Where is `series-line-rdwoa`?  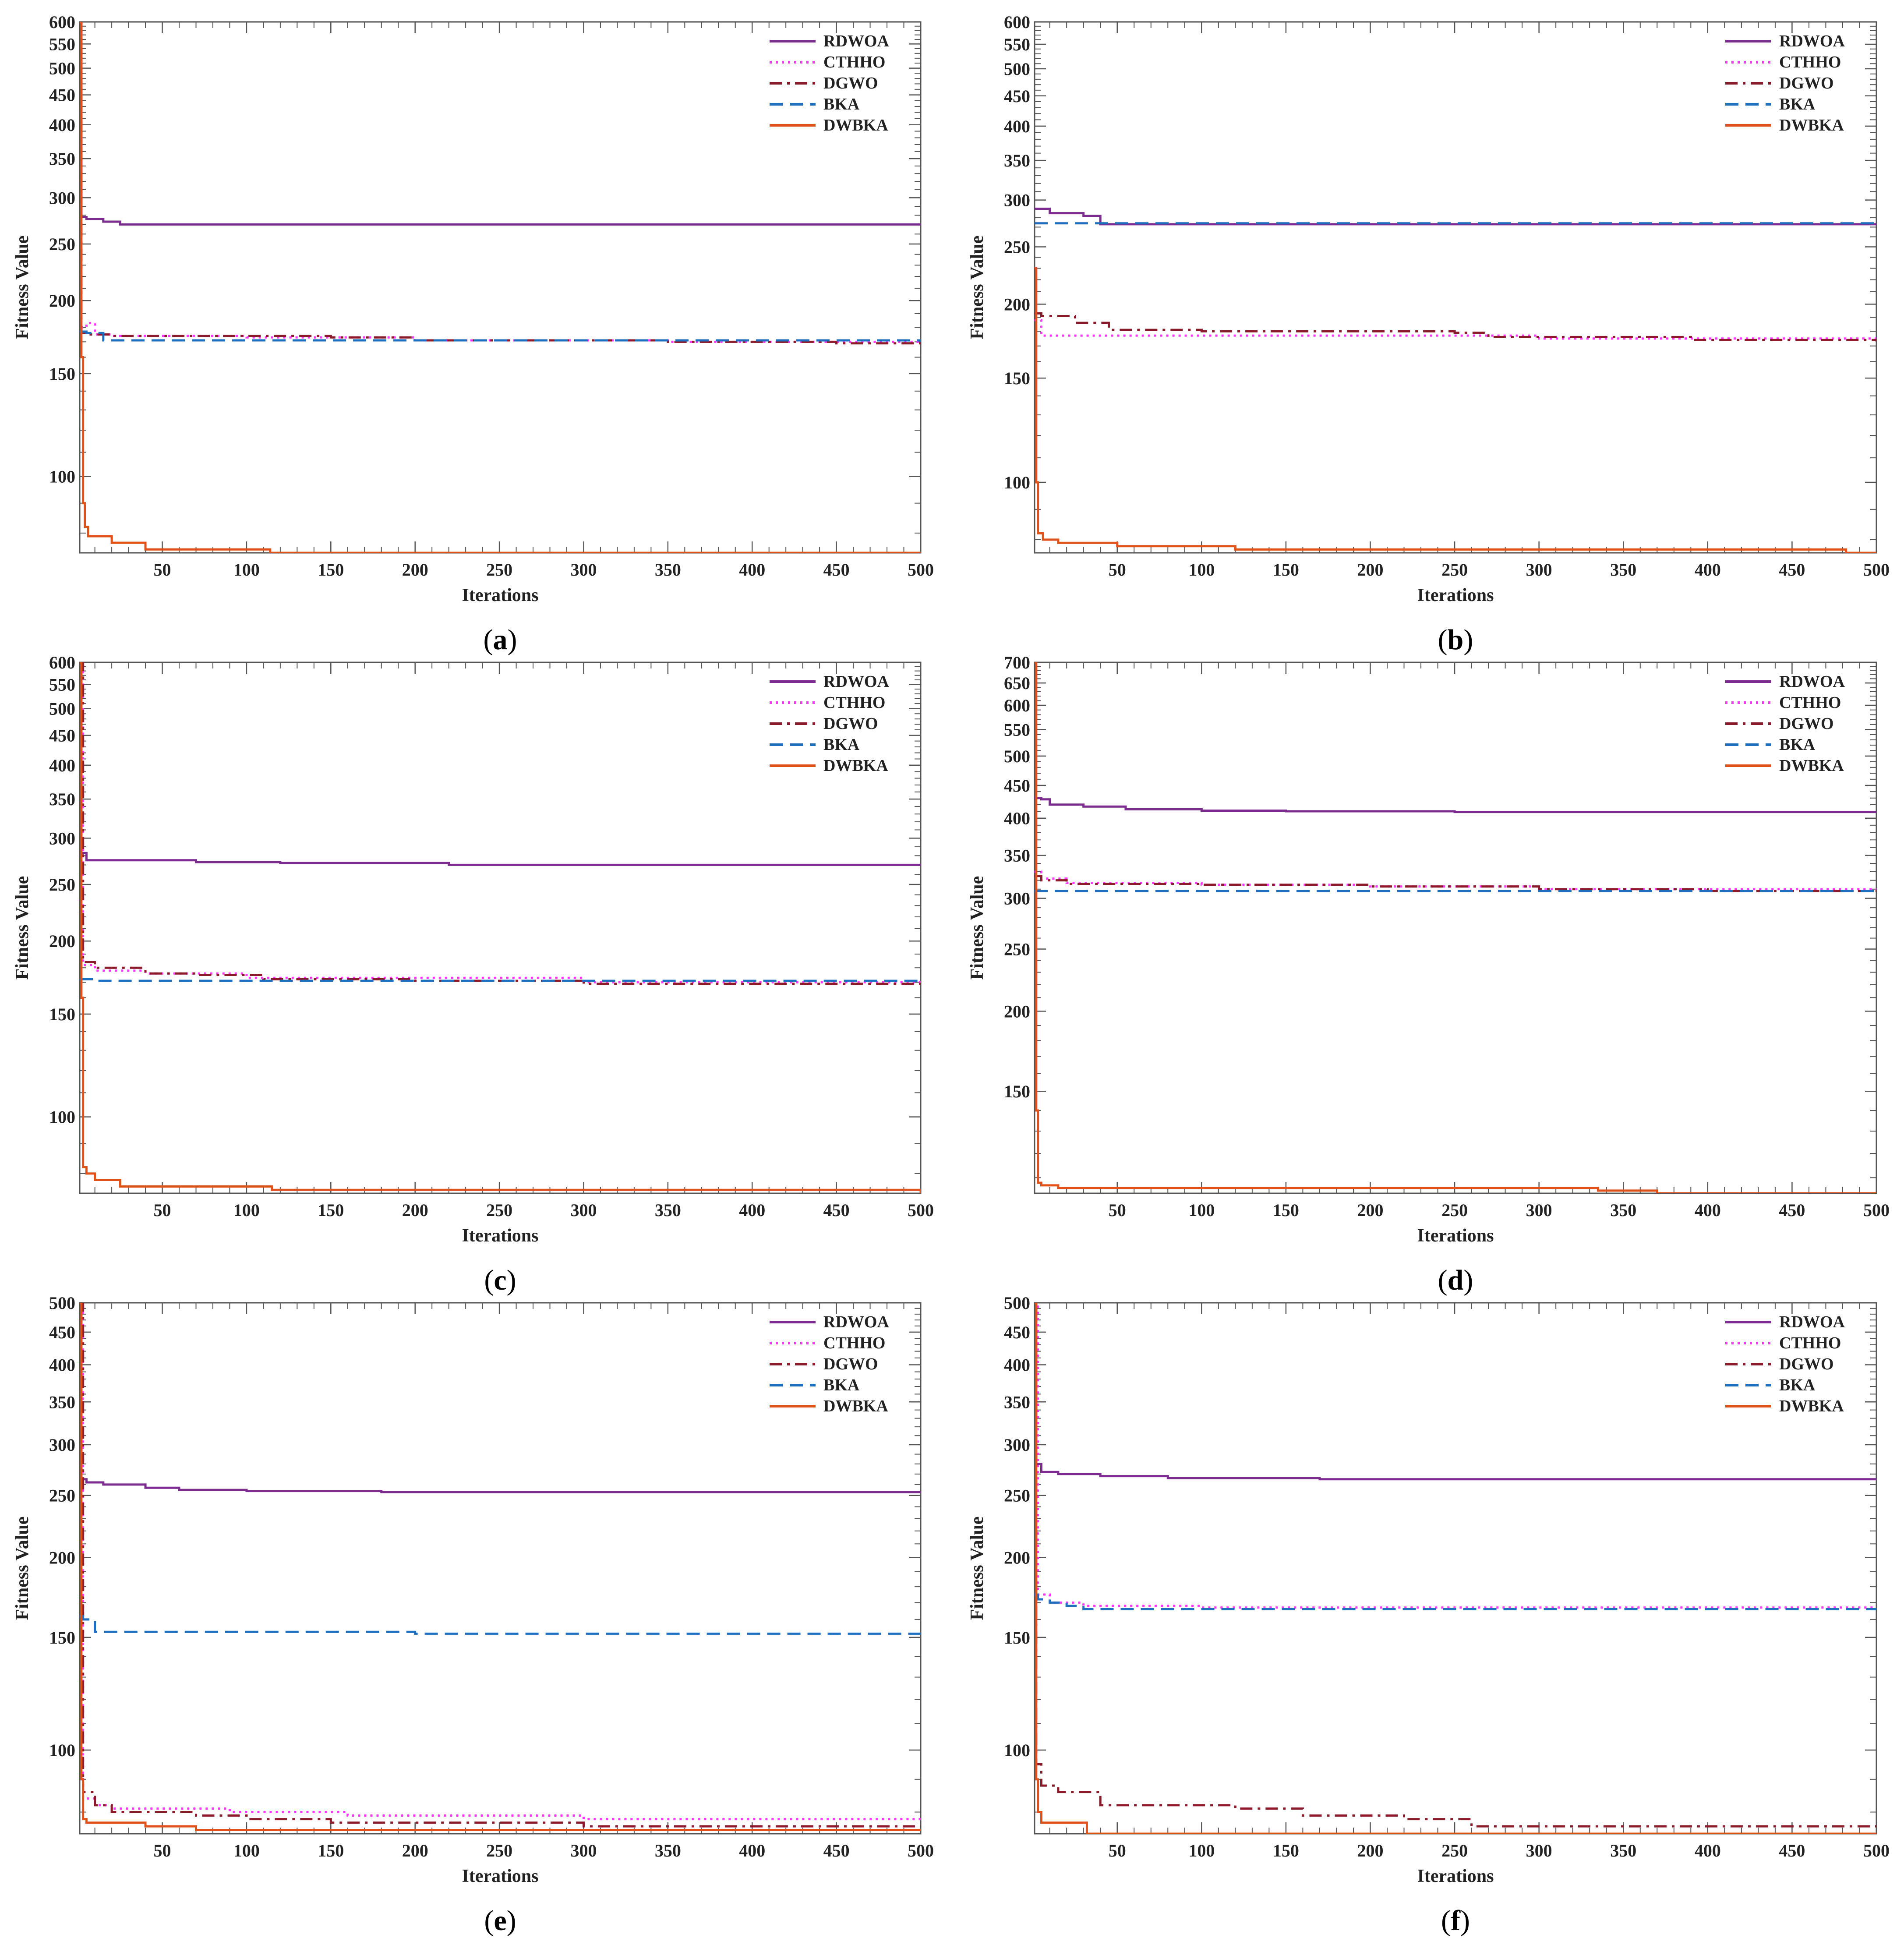 series-line-rdwoa is located at coordinates (1455, 805).